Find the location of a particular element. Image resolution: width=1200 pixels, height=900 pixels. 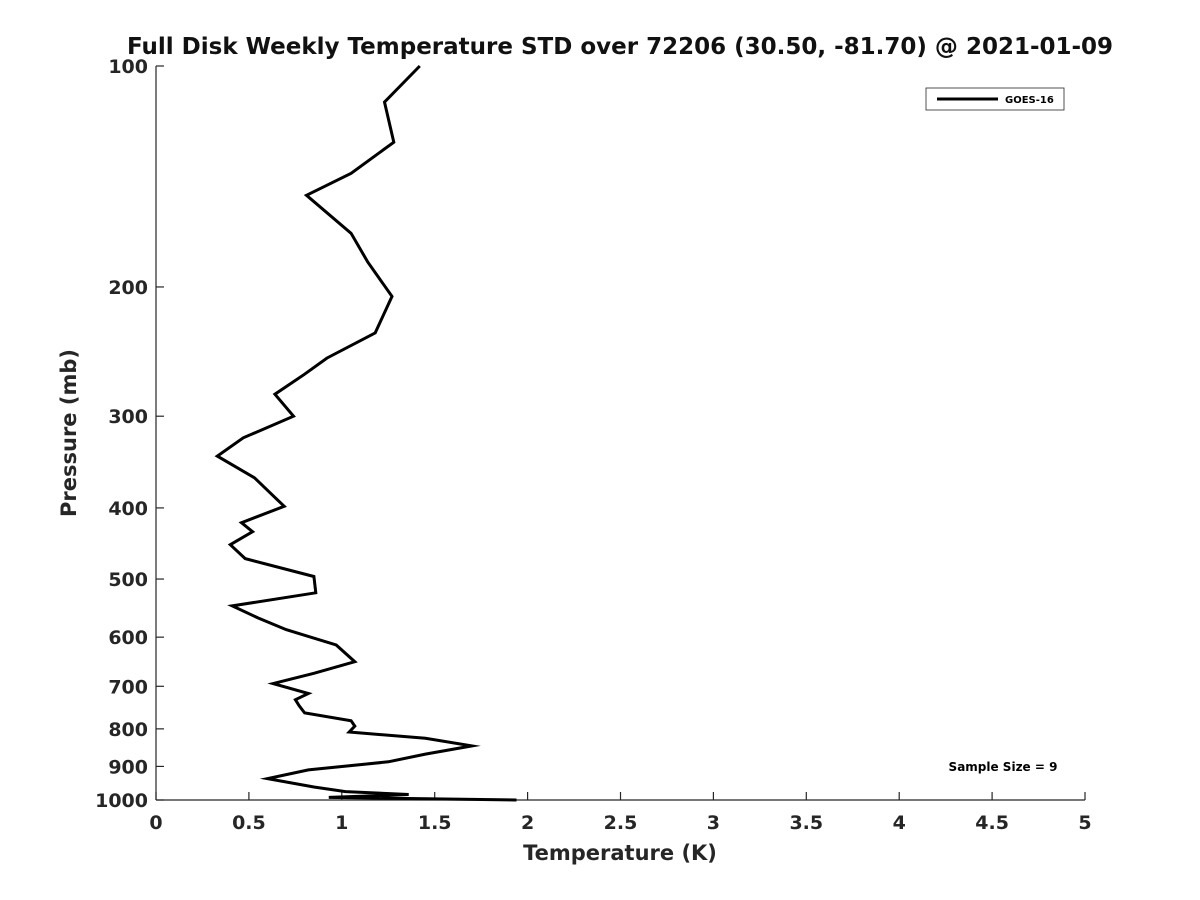

x-tick-label: 0.5 is located at coordinates (249, 823).